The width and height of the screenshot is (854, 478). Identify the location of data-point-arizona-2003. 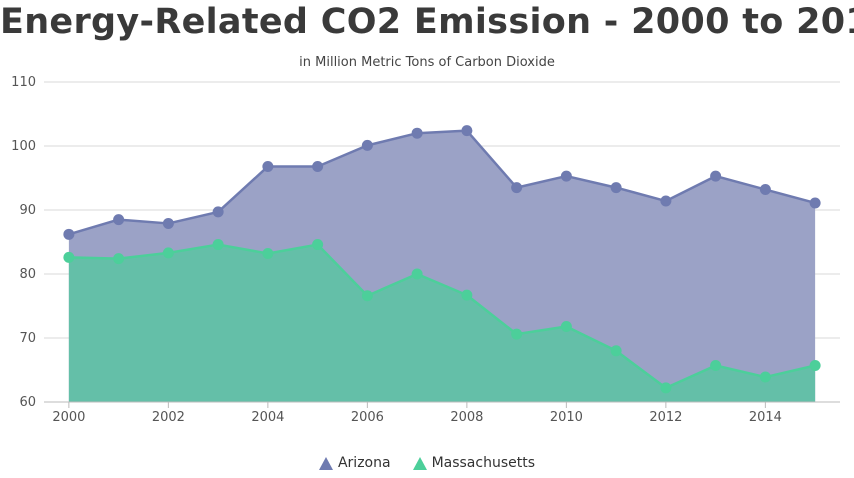
(218, 212).